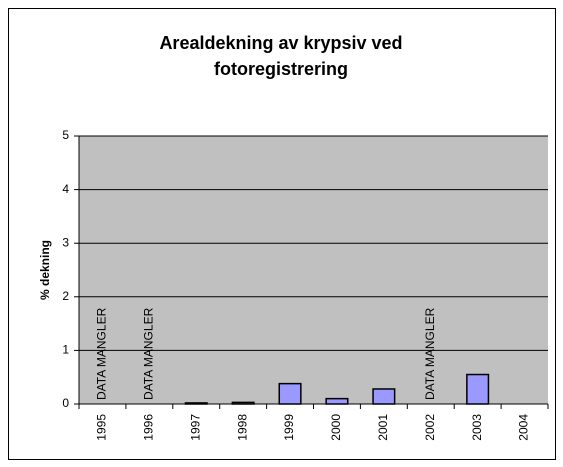 The height and width of the screenshot is (467, 563). What do you see at coordinates (102, 427) in the screenshot?
I see `x-tick-label: 1995` at bounding box center [102, 427].